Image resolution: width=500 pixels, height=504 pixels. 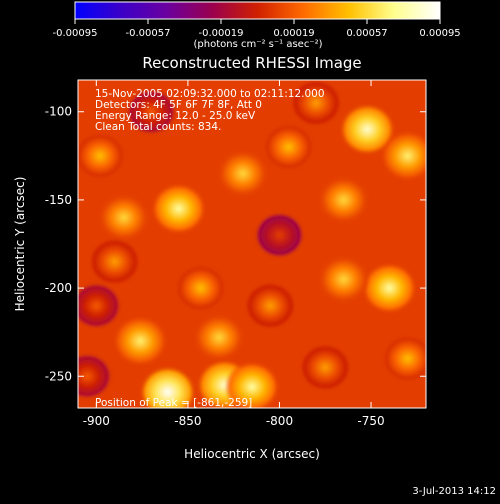 What do you see at coordinates (178, 105) in the screenshot?
I see `annotation-detectors: Detectors: 4F 5F 6F 7F 8F, Att 0` at bounding box center [178, 105].